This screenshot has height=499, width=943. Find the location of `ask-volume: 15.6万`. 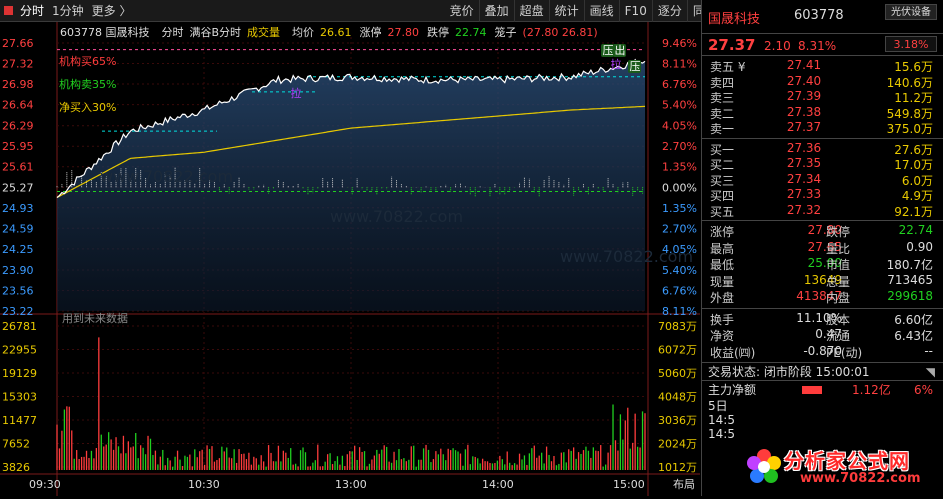

ask-volume: 15.6万 is located at coordinates (913, 67).